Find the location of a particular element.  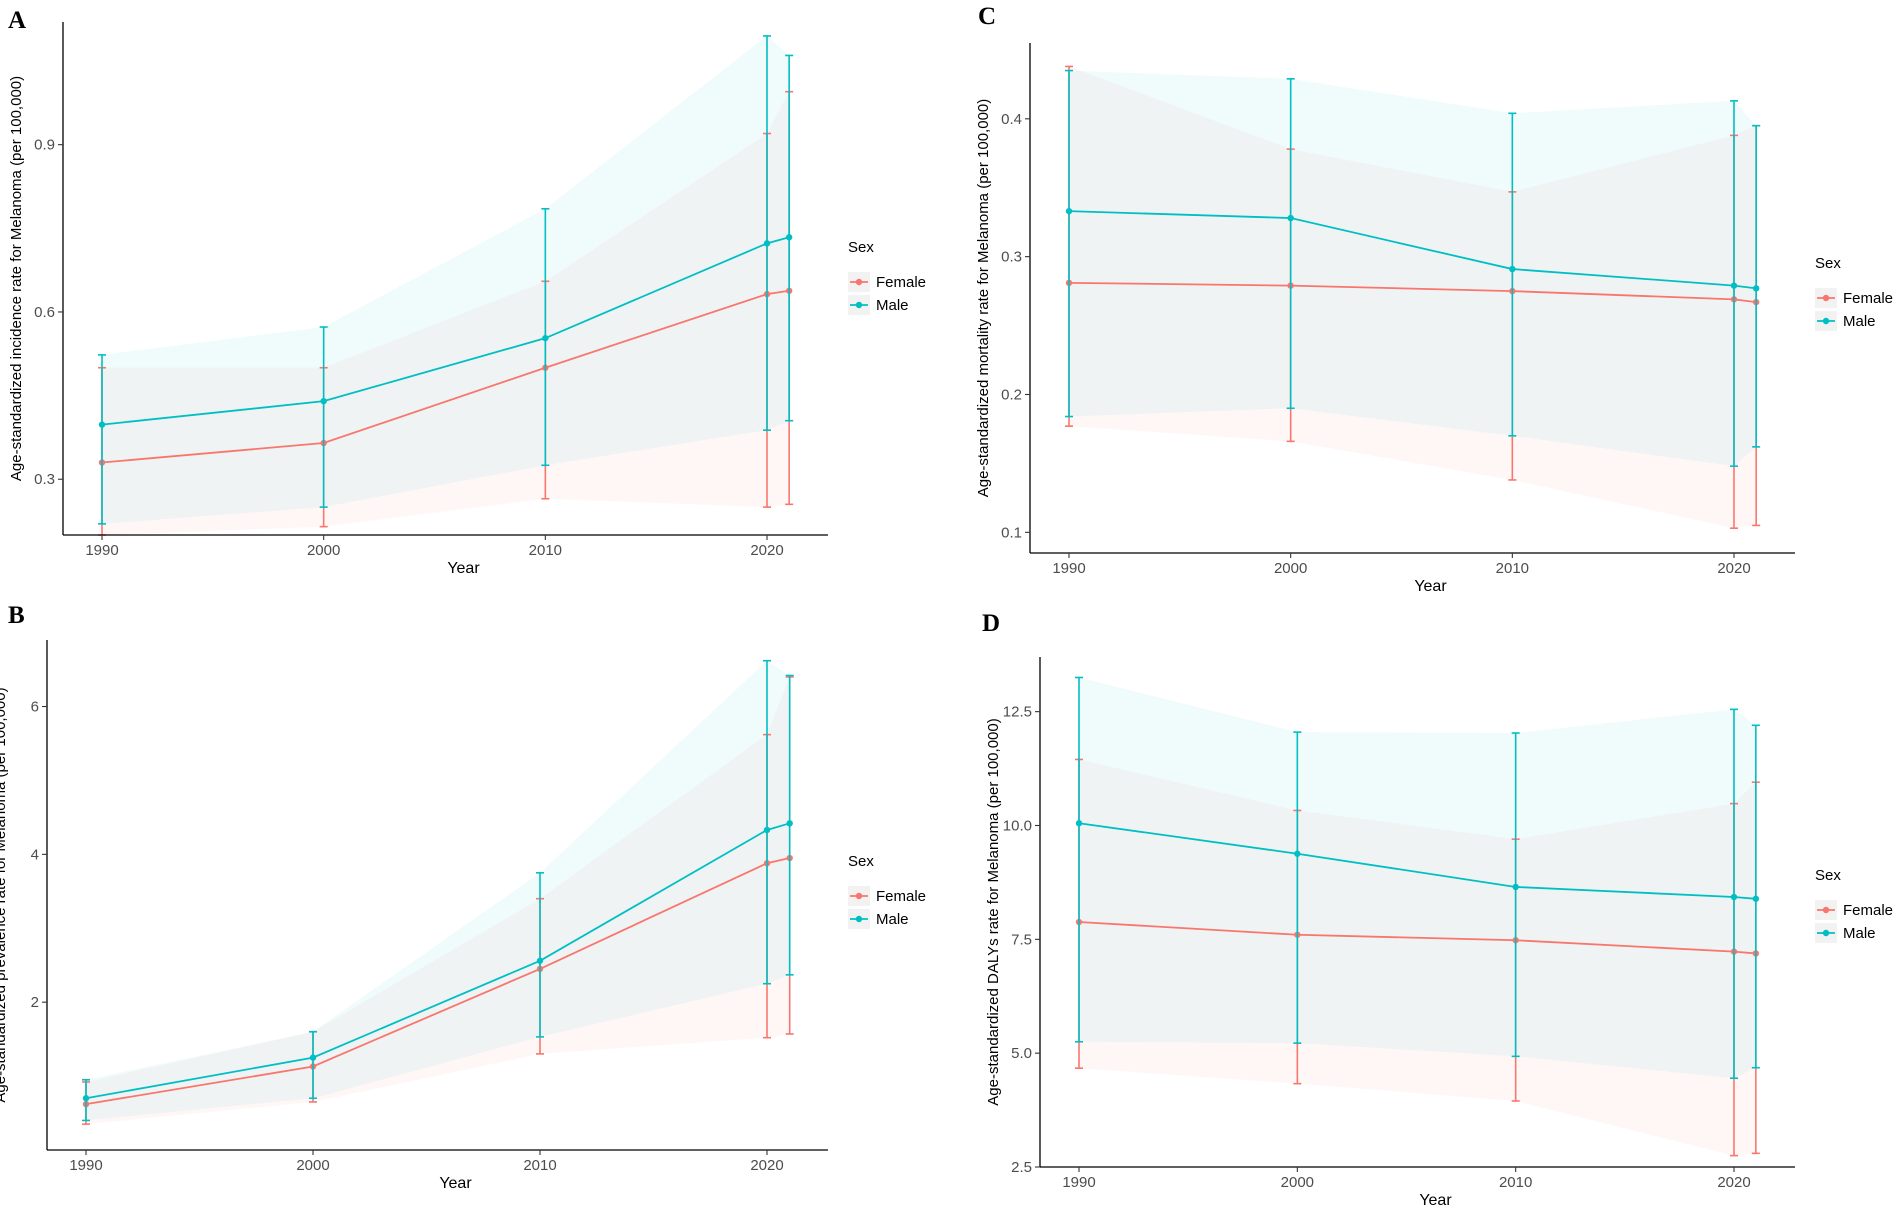

panel-a-female-ribbon is located at coordinates (446, 313).